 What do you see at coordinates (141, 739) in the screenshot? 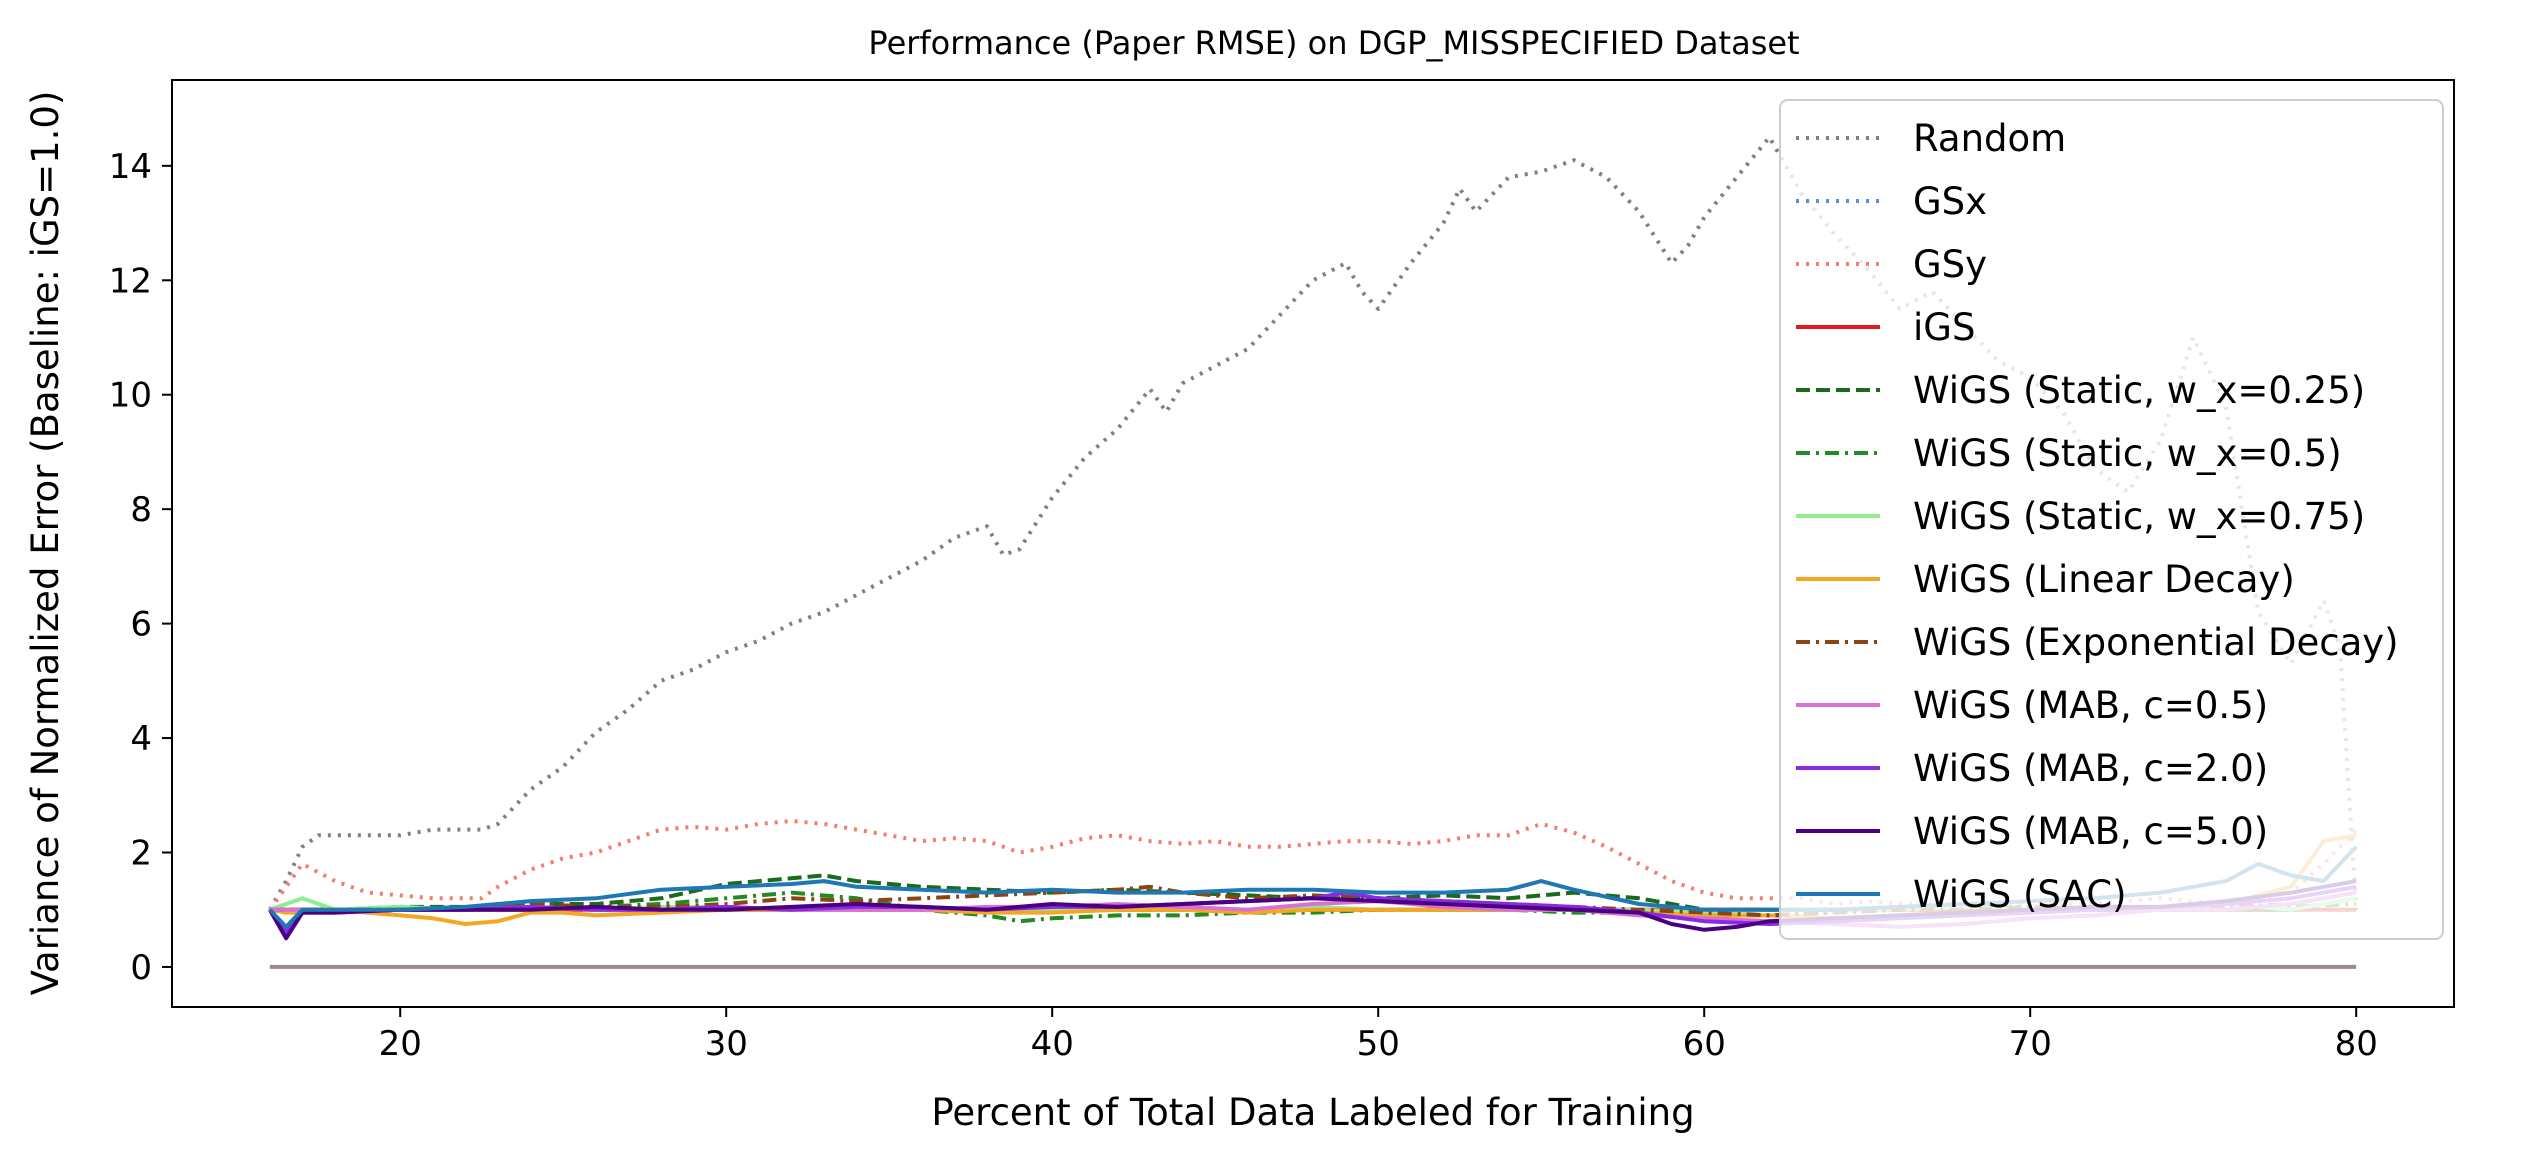
I see `y-tick-label: 4` at bounding box center [141, 739].